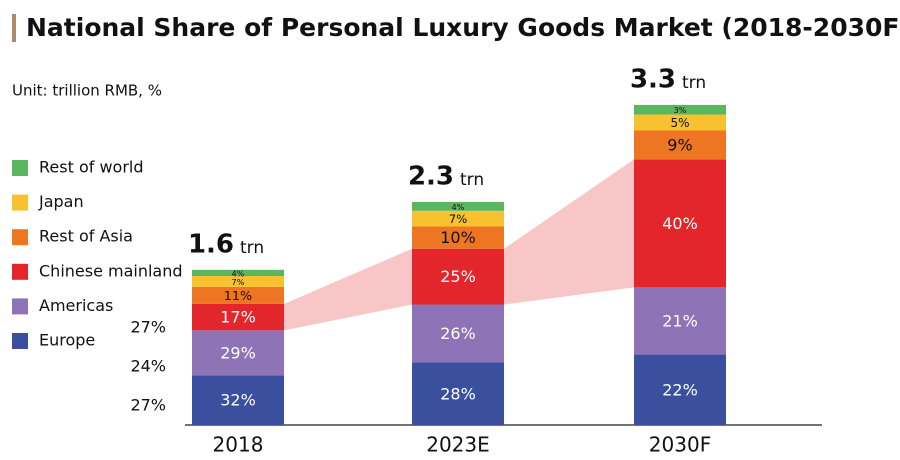 The width and height of the screenshot is (900, 460). I want to click on value-label: 11%, so click(238, 296).